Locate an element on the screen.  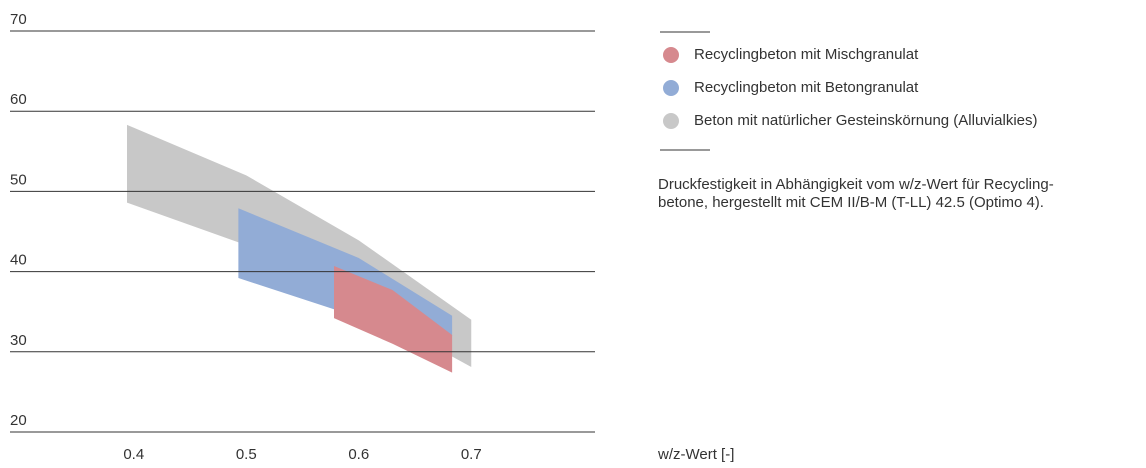
legend-label: Recyclingbeton mit Betongranulat is located at coordinates (806, 87).